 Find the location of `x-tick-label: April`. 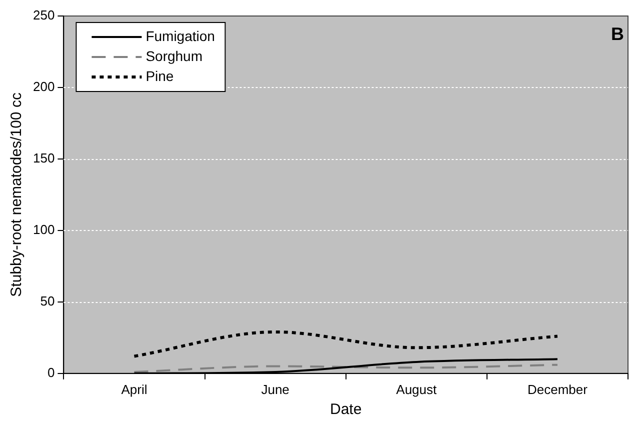

x-tick-label: April is located at coordinates (134, 389).